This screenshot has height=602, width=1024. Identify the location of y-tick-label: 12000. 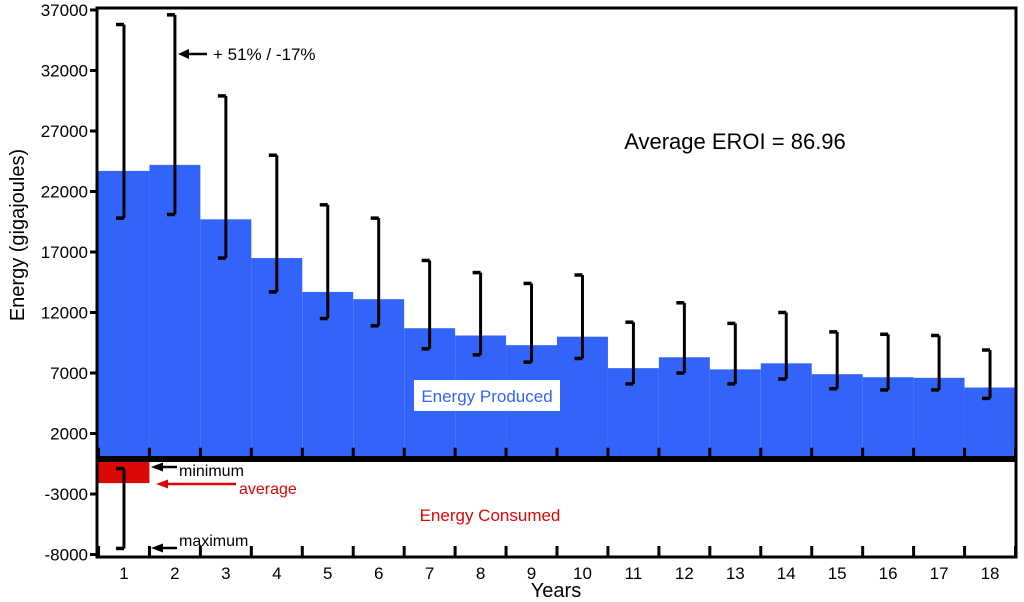
(64, 313).